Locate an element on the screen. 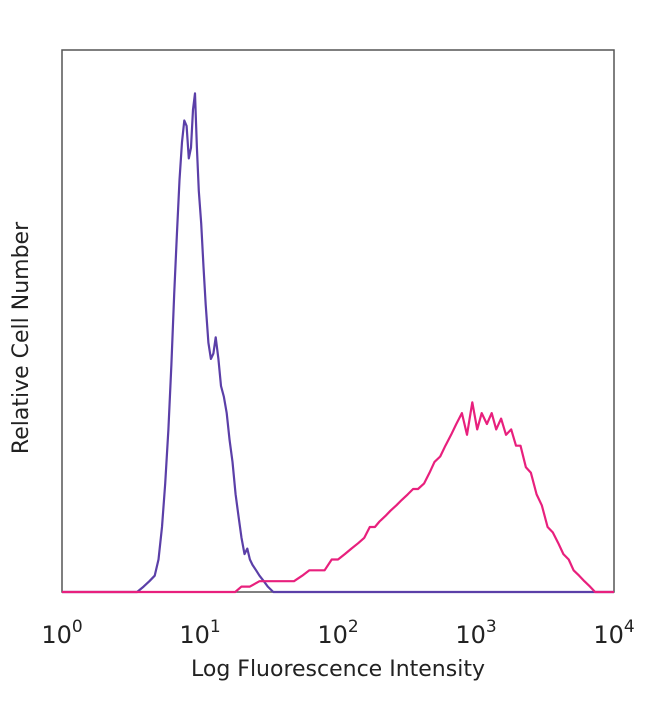  x-axis-title: Log Fluorescence Intensity is located at coordinates (338, 669).